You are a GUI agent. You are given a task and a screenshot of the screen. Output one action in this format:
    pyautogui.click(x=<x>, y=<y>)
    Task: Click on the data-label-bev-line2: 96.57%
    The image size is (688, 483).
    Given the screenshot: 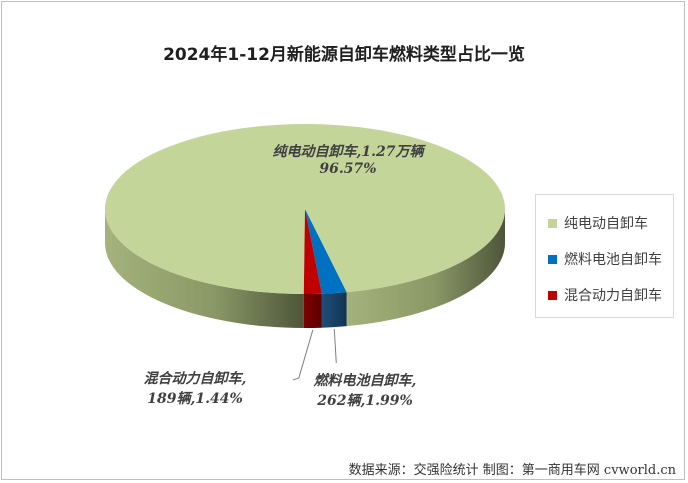 What is the action you would take?
    pyautogui.click(x=348, y=169)
    